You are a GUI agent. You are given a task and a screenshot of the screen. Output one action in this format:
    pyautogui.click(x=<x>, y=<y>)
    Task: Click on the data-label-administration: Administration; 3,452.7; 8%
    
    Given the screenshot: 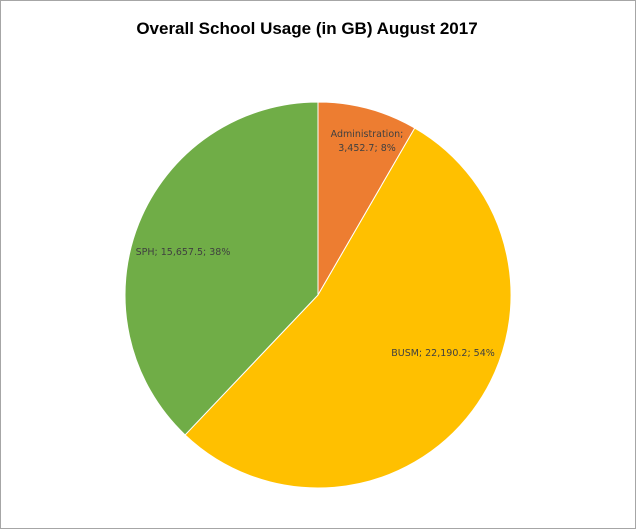 What is the action you would take?
    pyautogui.click(x=367, y=141)
    